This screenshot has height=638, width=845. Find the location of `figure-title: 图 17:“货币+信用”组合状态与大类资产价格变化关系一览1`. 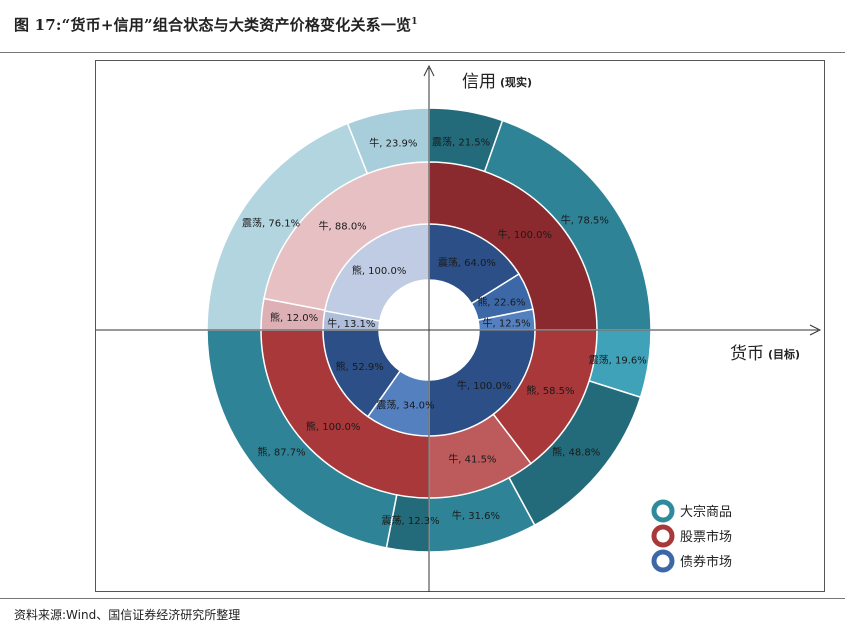

figure-title: 图 17:“货币+信用”组合状态与大类资产价格变化关系一览1 is located at coordinates (216, 24).